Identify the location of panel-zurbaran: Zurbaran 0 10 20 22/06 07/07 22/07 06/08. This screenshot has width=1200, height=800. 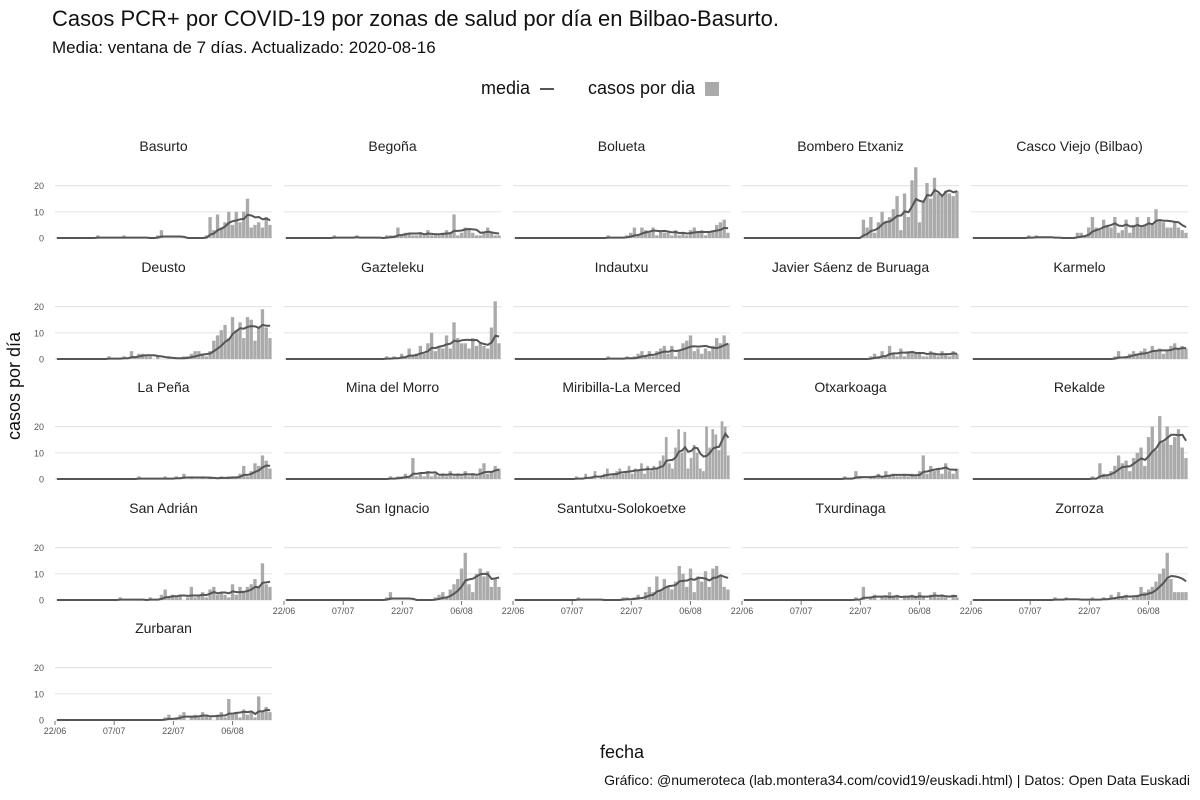
(153, 678).